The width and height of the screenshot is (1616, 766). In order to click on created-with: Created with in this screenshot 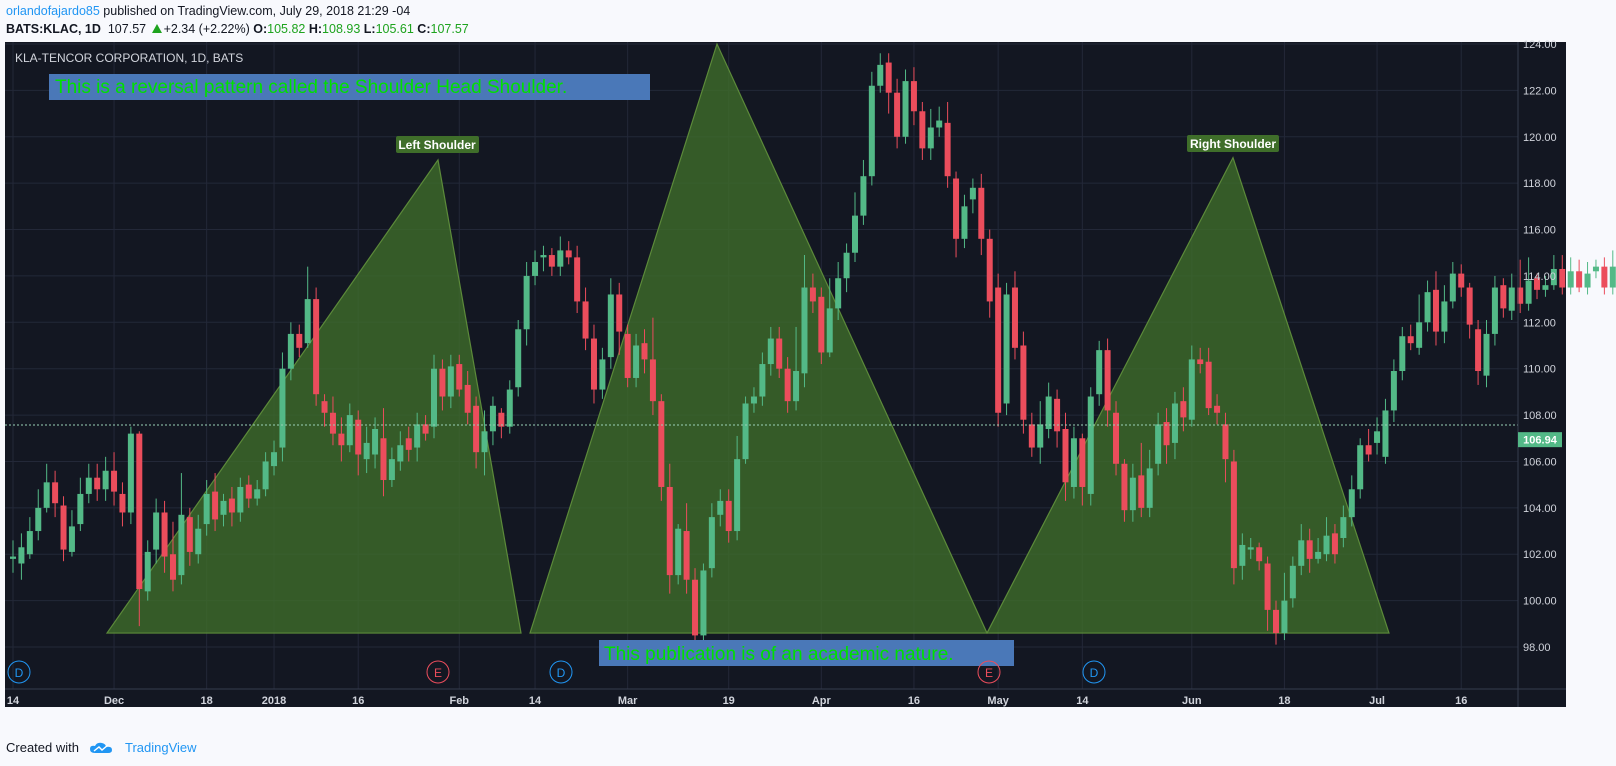, I will do `click(42, 747)`.